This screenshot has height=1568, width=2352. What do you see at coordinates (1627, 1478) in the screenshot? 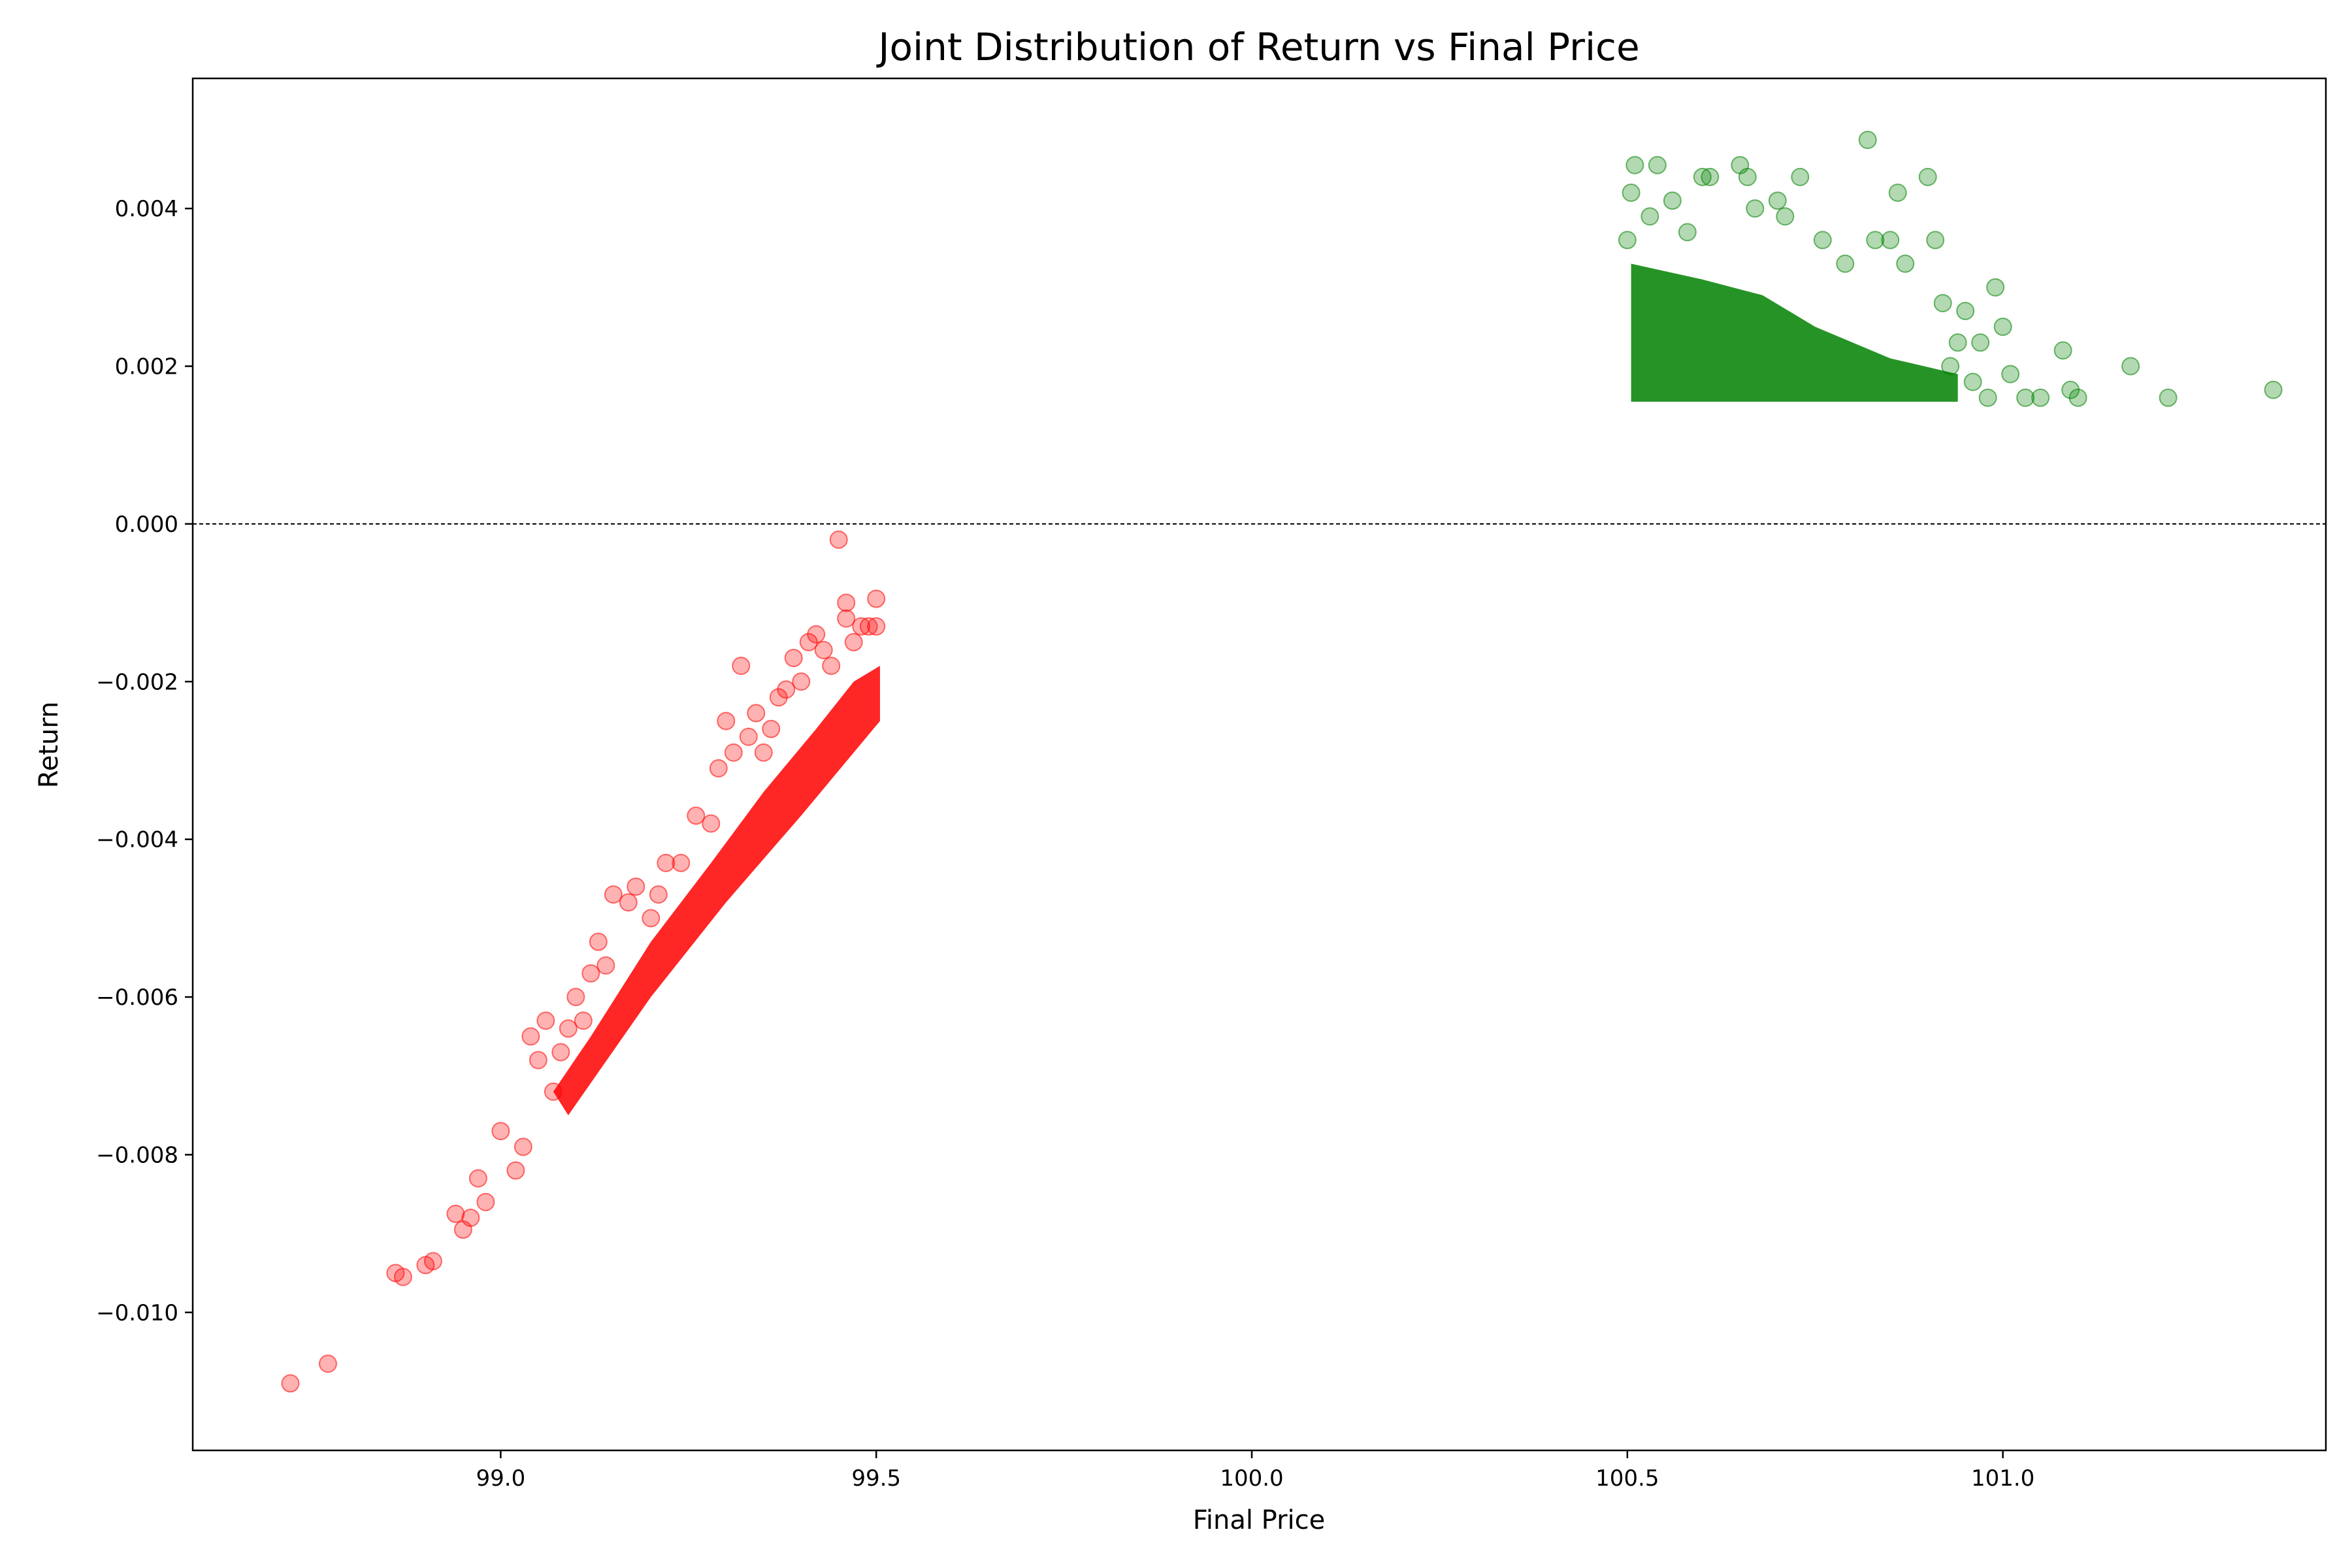
I see `x-tick-label: 100.5` at bounding box center [1627, 1478].